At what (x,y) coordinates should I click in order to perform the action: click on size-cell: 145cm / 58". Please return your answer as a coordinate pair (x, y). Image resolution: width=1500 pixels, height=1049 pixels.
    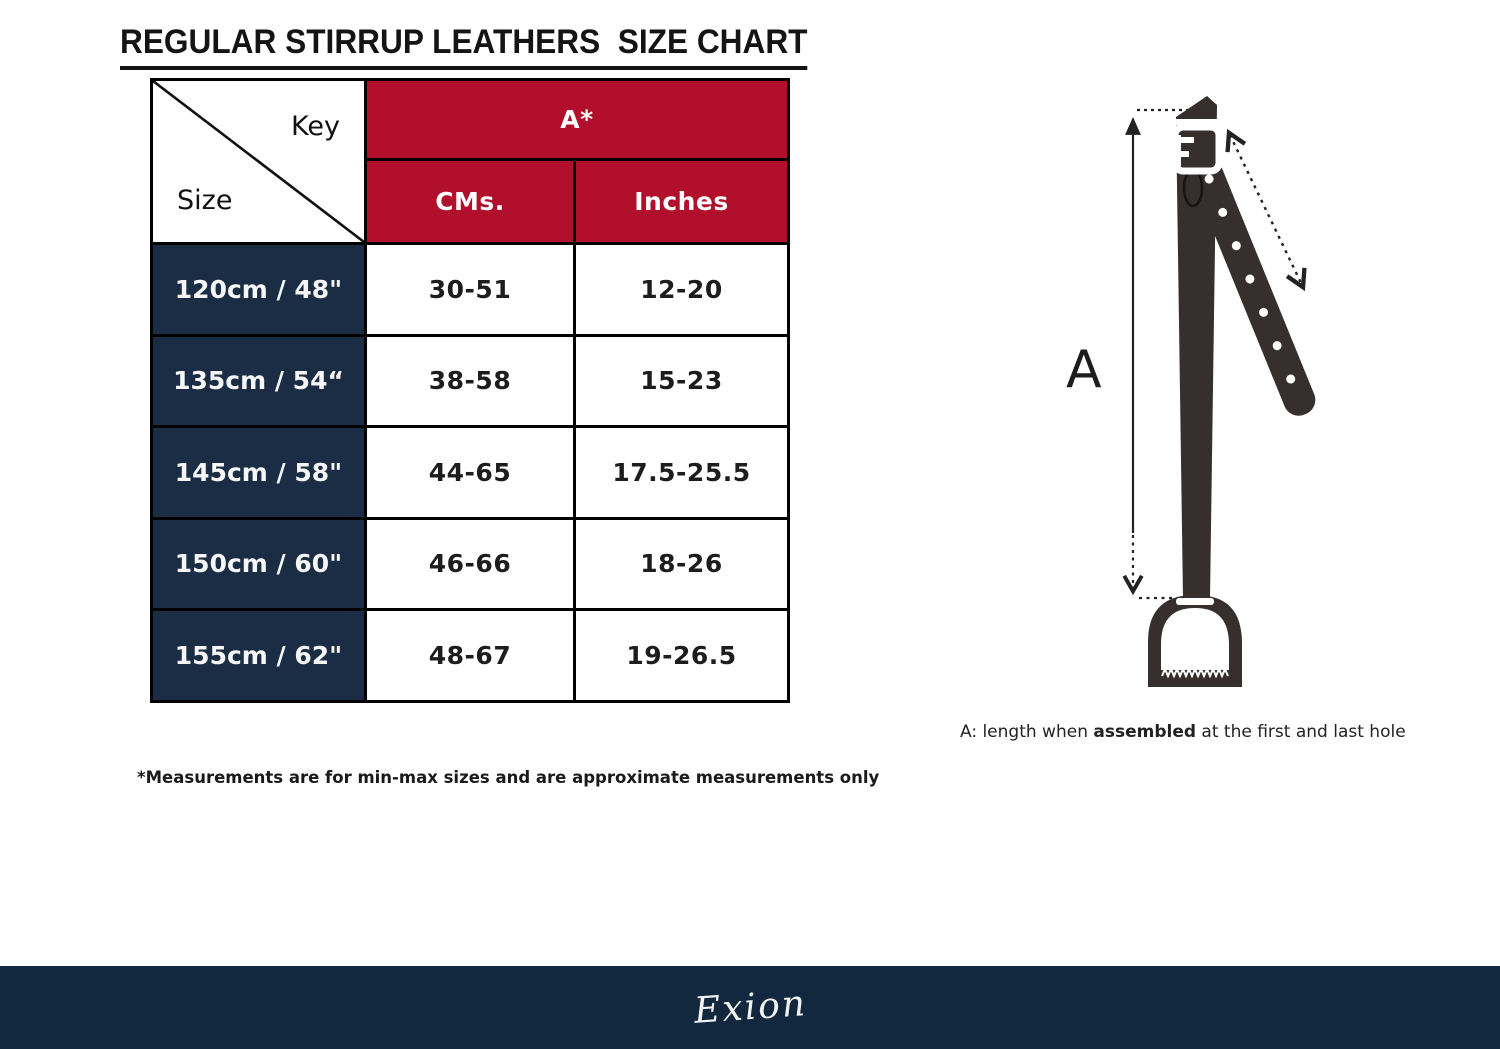
    Looking at the image, I should click on (258, 472).